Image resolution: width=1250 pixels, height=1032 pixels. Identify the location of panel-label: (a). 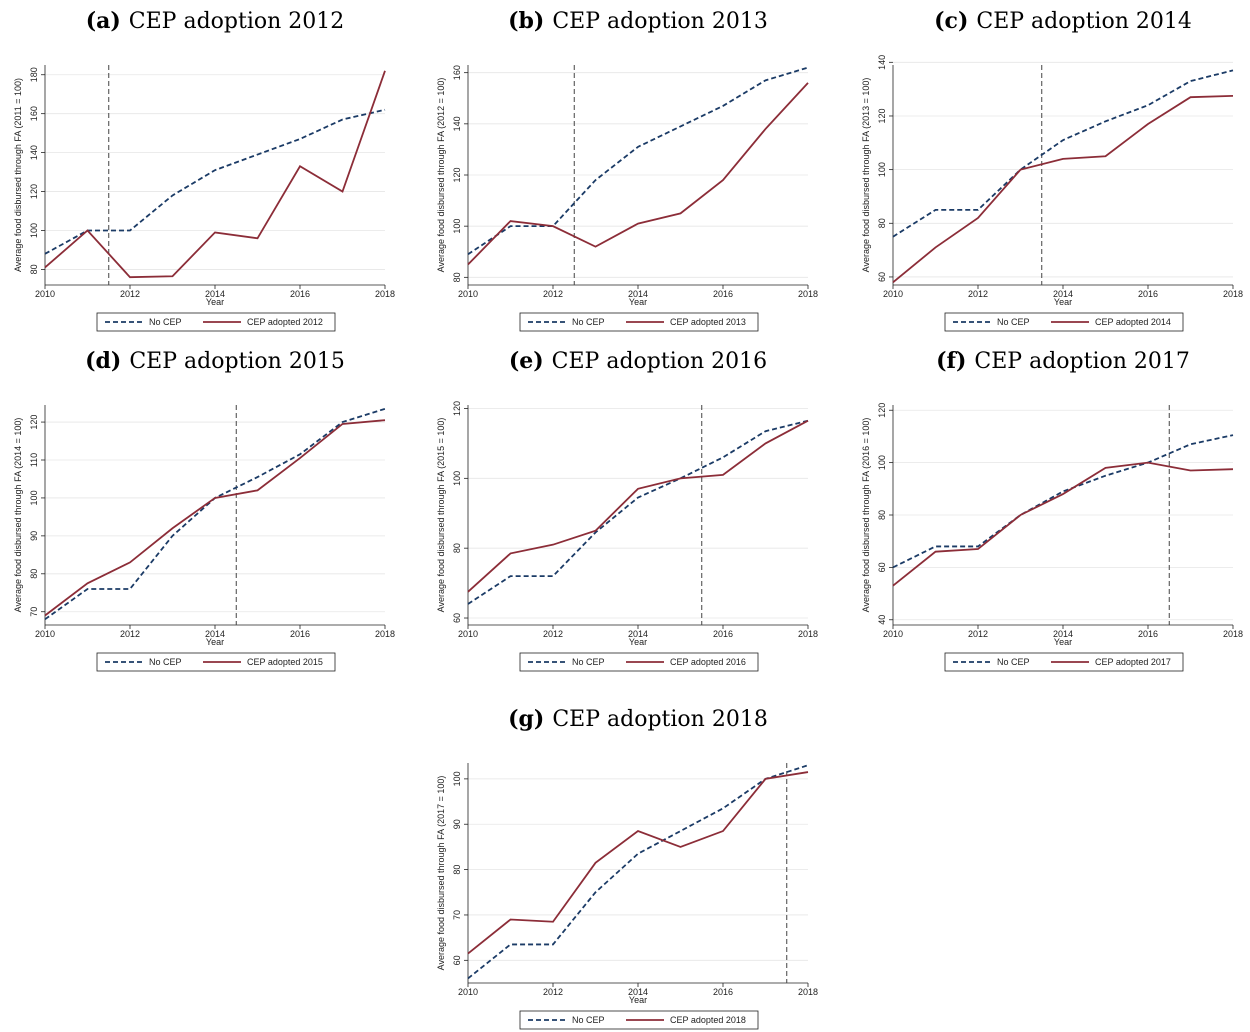
(103, 21).